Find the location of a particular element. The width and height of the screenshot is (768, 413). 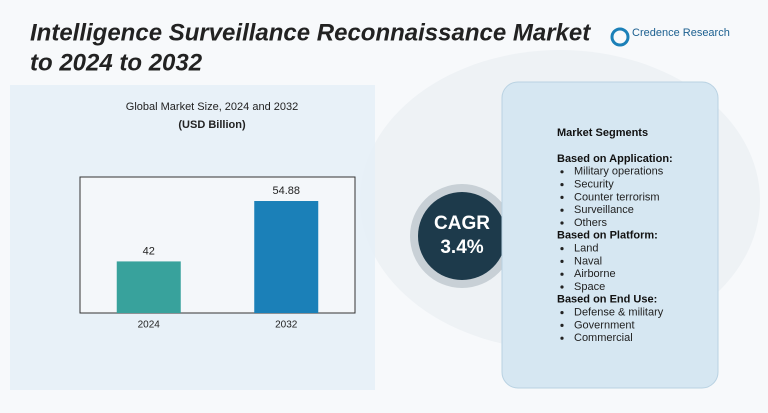

x-tick-label: 2032 is located at coordinates (286, 325).